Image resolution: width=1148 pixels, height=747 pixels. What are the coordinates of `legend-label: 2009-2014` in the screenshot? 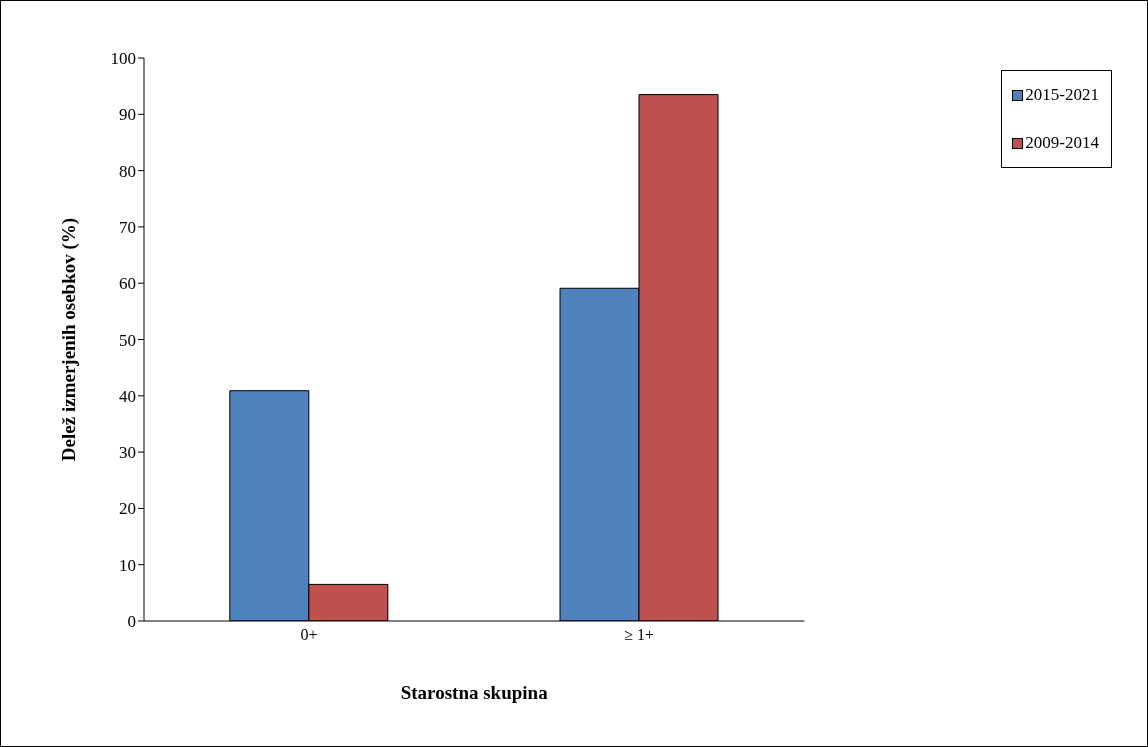 It's located at (1062, 143).